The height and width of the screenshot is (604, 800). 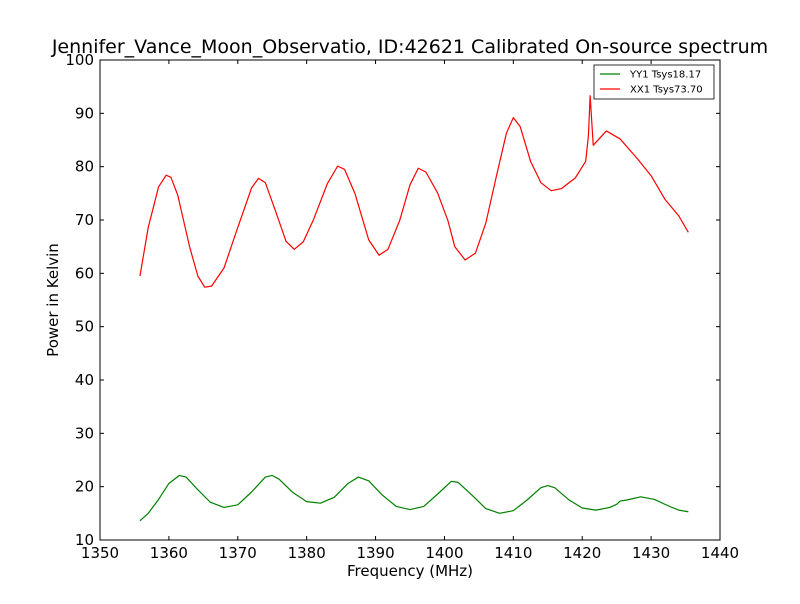 What do you see at coordinates (582, 553) in the screenshot?
I see `x-tick-label: 1420` at bounding box center [582, 553].